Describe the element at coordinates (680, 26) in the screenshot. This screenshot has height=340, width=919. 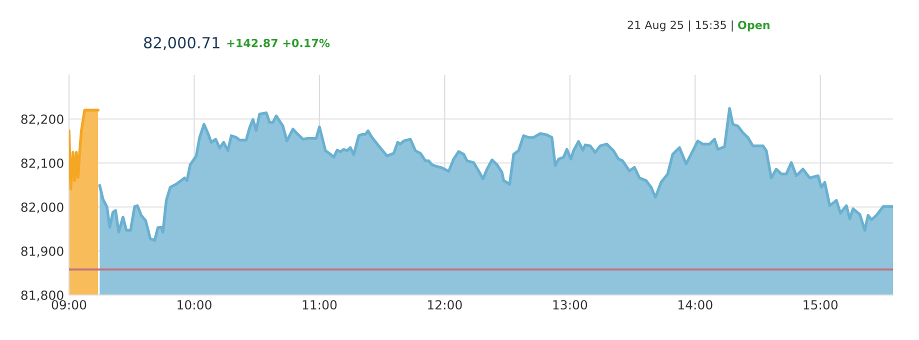
I see `text: 21 Aug 25 | 15:35 |` at that location.